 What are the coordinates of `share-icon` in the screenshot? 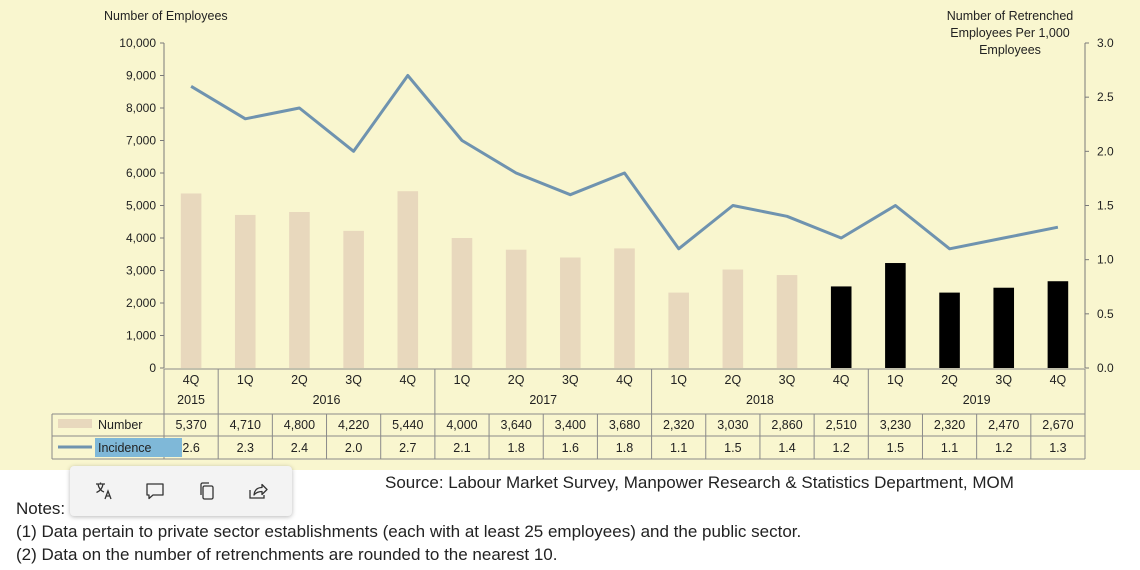 It's located at (258, 491).